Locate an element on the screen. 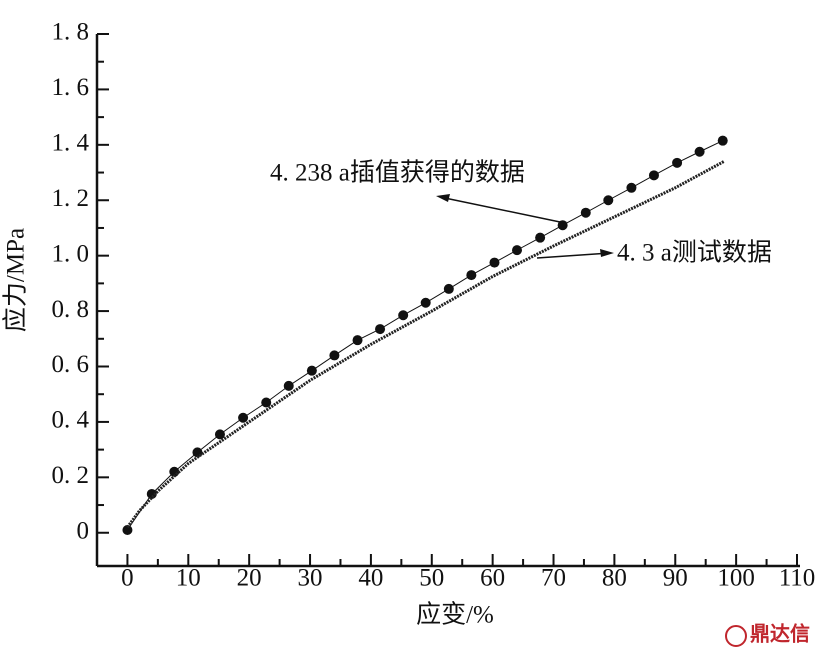  x-tick-label: 110 is located at coordinates (797, 578).